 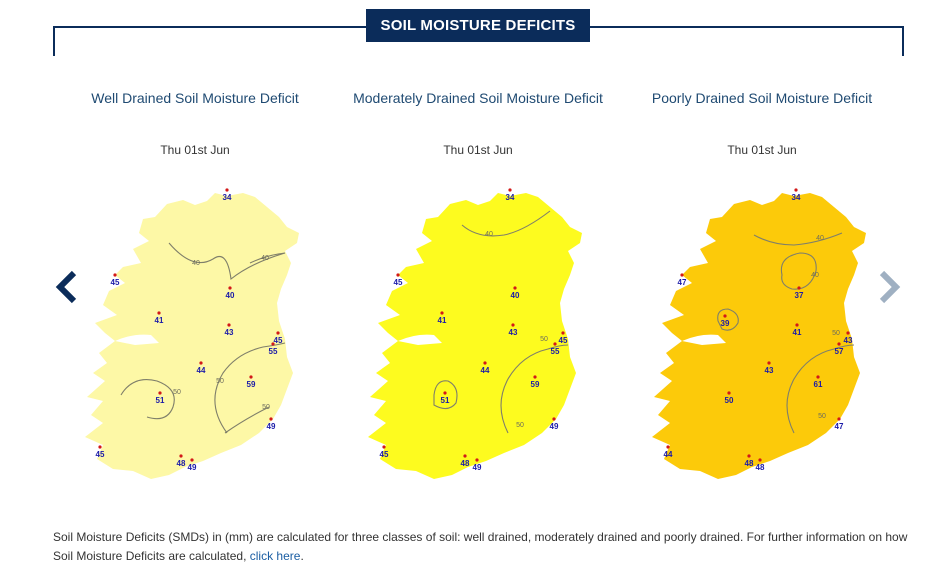 I want to click on station-value: 50, so click(x=729, y=400).